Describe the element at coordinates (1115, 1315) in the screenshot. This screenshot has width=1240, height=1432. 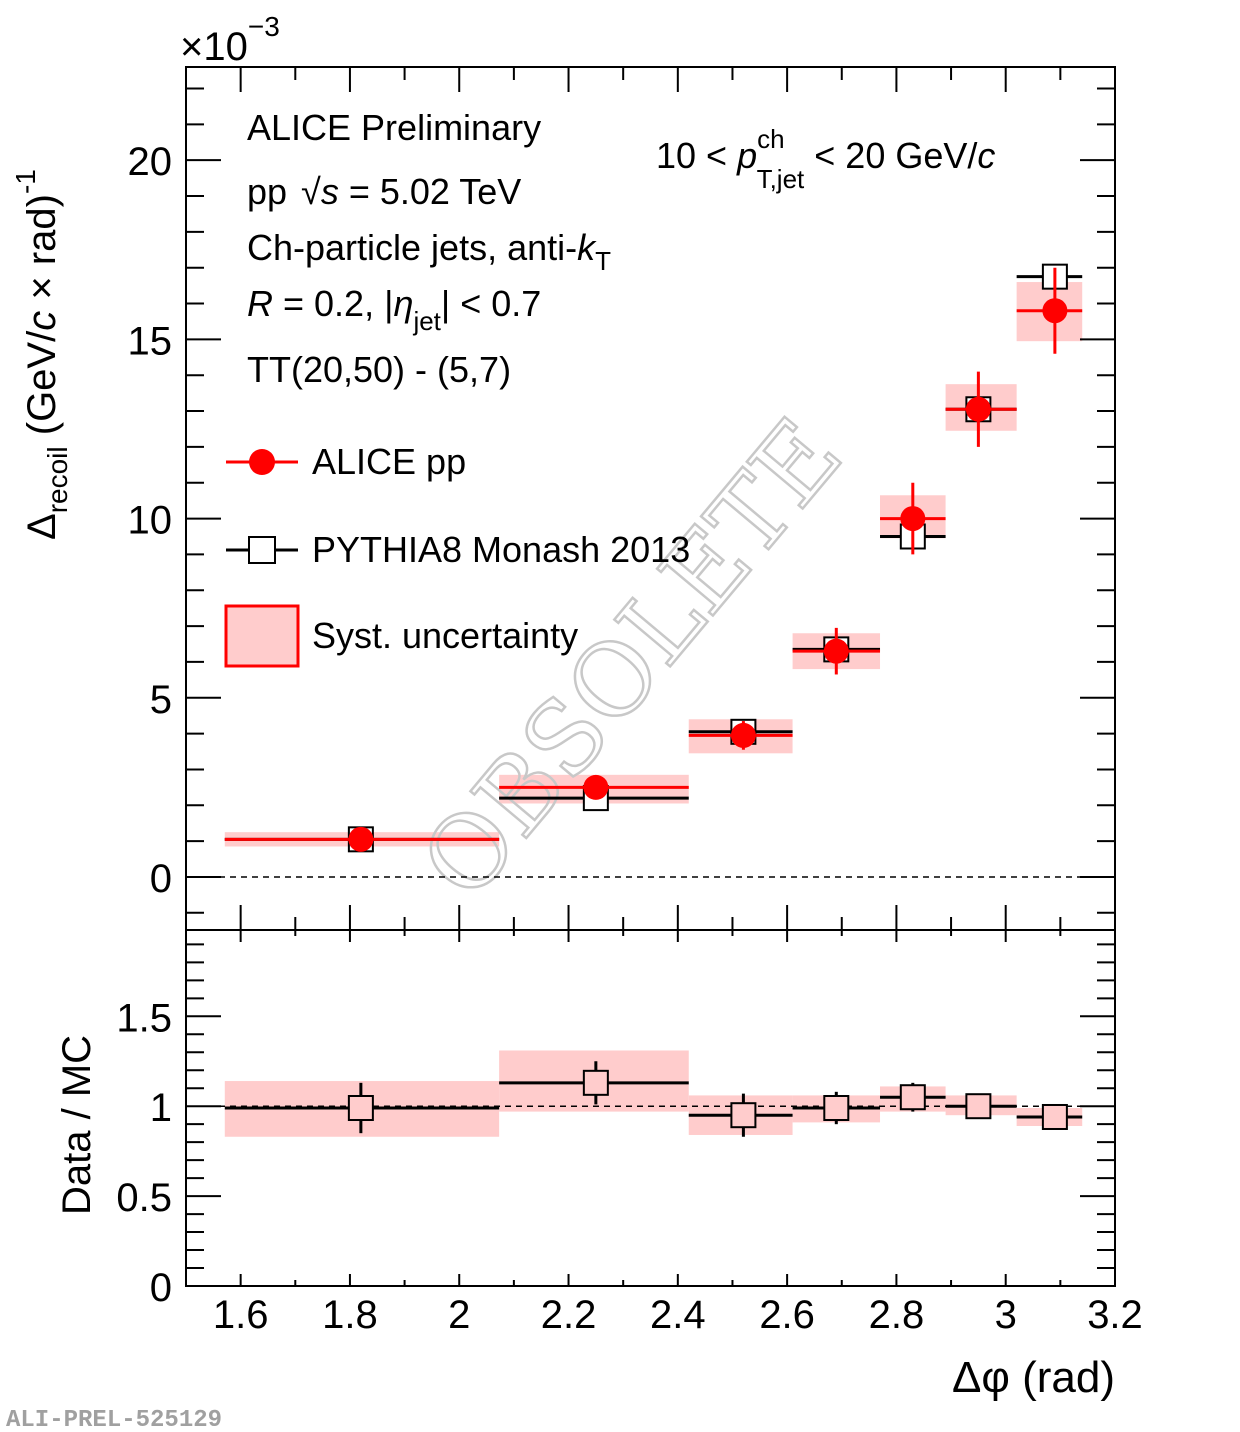
I see `x-tick-label: 3.2` at that location.